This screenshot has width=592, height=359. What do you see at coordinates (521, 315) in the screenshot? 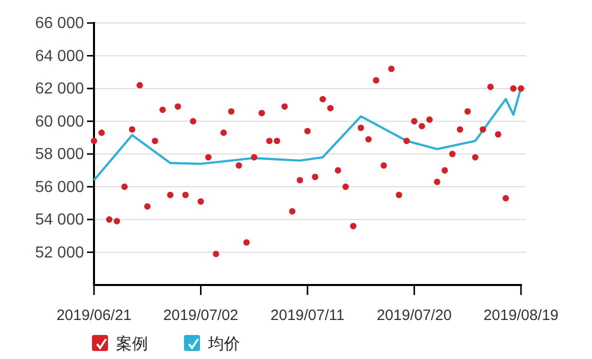
I see `x-tick-label: 2019/08/19` at bounding box center [521, 315].